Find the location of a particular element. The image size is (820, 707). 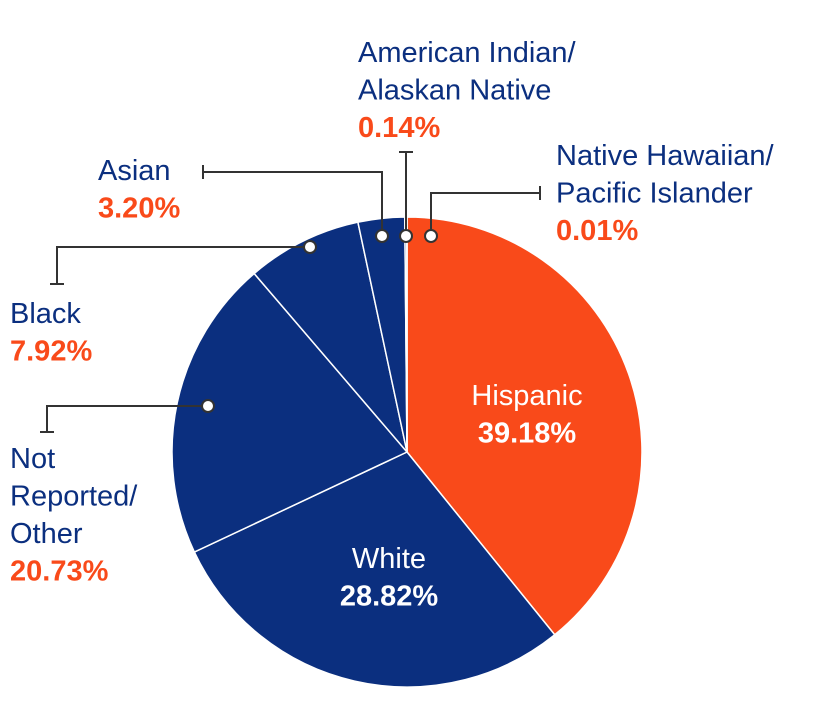

category-label: Hispanic is located at coordinates (526, 396).